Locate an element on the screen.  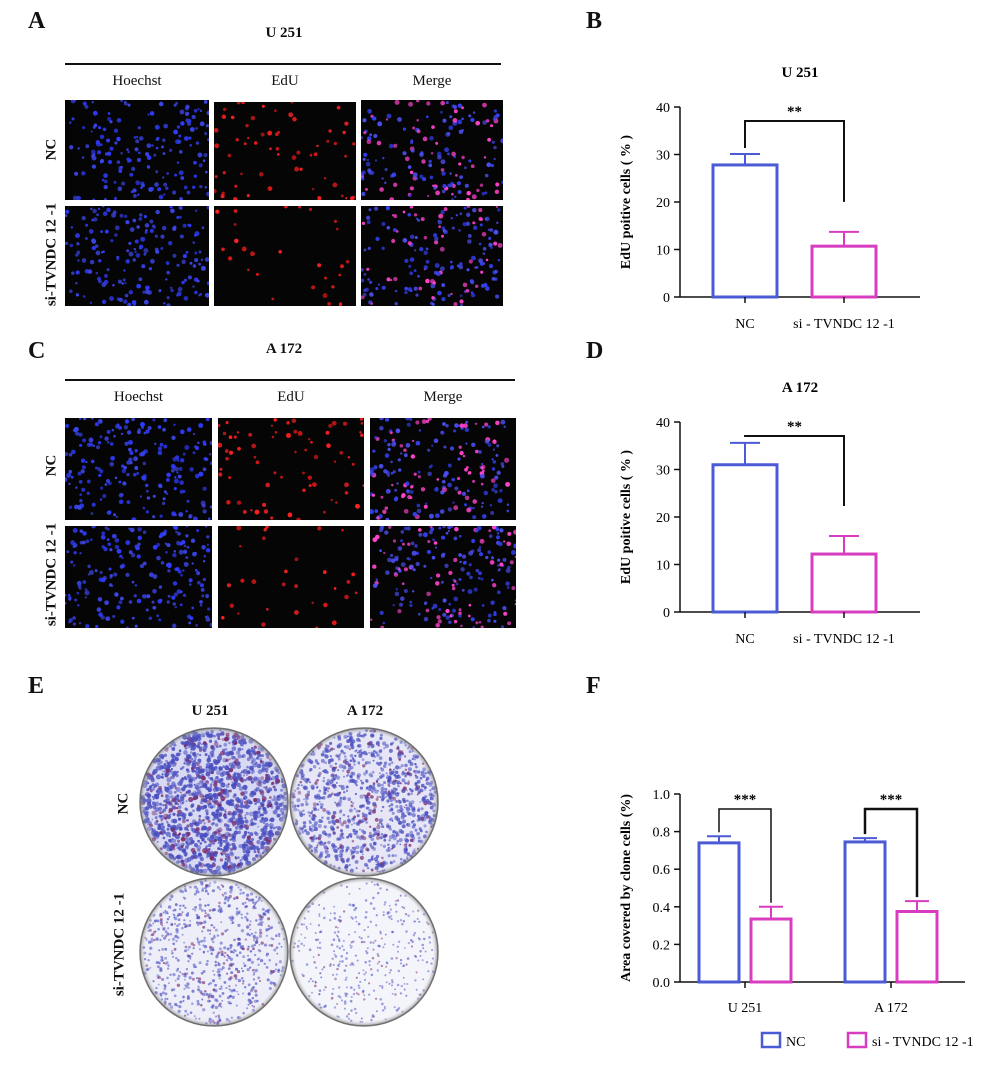
panel-a-title: U 251 is located at coordinates (284, 33).